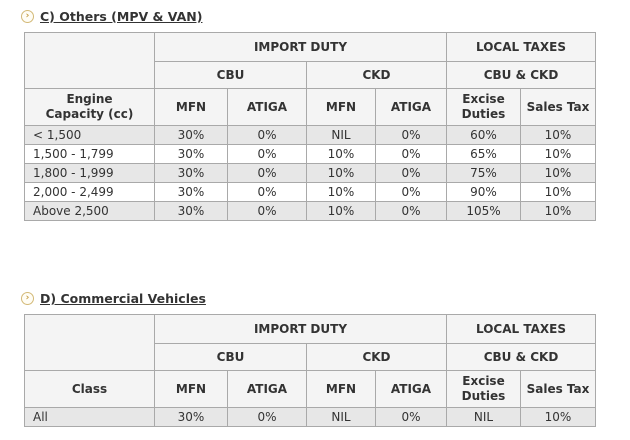  I want to click on class-cell: All, so click(89, 417).